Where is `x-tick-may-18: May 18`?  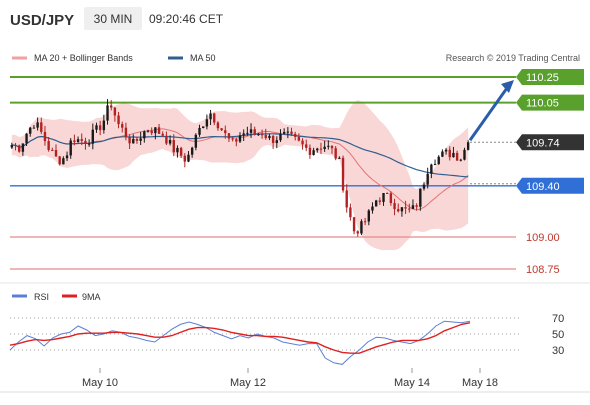 x-tick-may-18: May 18 is located at coordinates (480, 383).